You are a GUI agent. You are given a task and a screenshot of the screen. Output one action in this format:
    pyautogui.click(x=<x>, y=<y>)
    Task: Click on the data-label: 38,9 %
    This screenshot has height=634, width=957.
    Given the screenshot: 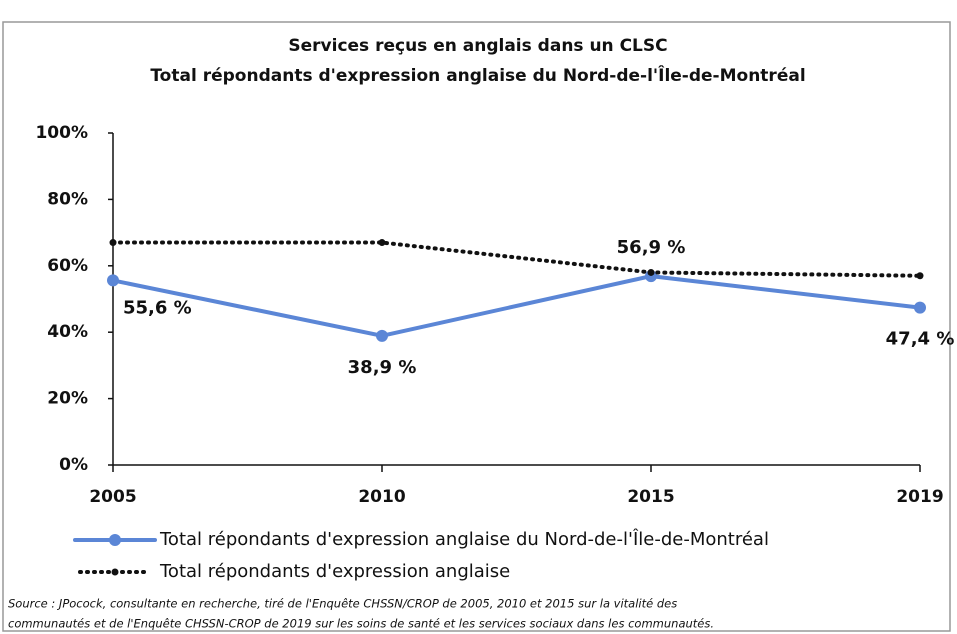 What is the action you would take?
    pyautogui.click(x=382, y=367)
    